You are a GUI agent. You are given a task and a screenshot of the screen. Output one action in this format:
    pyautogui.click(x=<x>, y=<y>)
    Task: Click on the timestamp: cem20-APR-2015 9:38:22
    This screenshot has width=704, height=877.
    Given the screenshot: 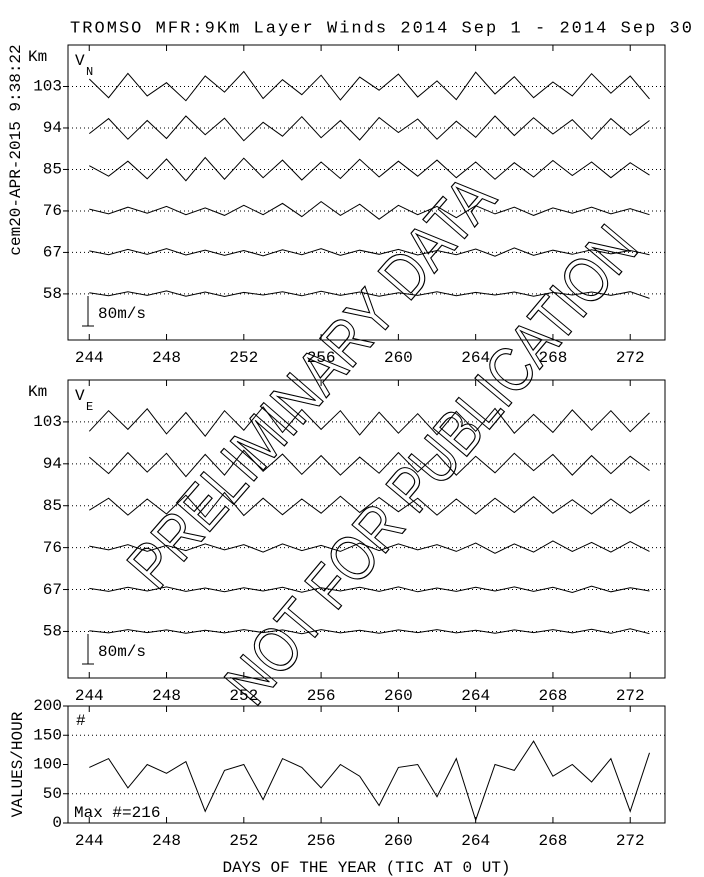 What is the action you would take?
    pyautogui.click(x=16, y=149)
    